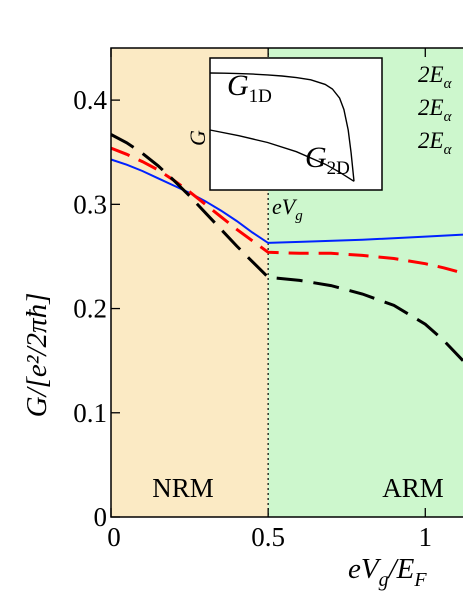 Image resolution: width=463 pixels, height=599 pixels. Describe the element at coordinates (114, 537) in the screenshot. I see `x-tick-label: 0` at that location.